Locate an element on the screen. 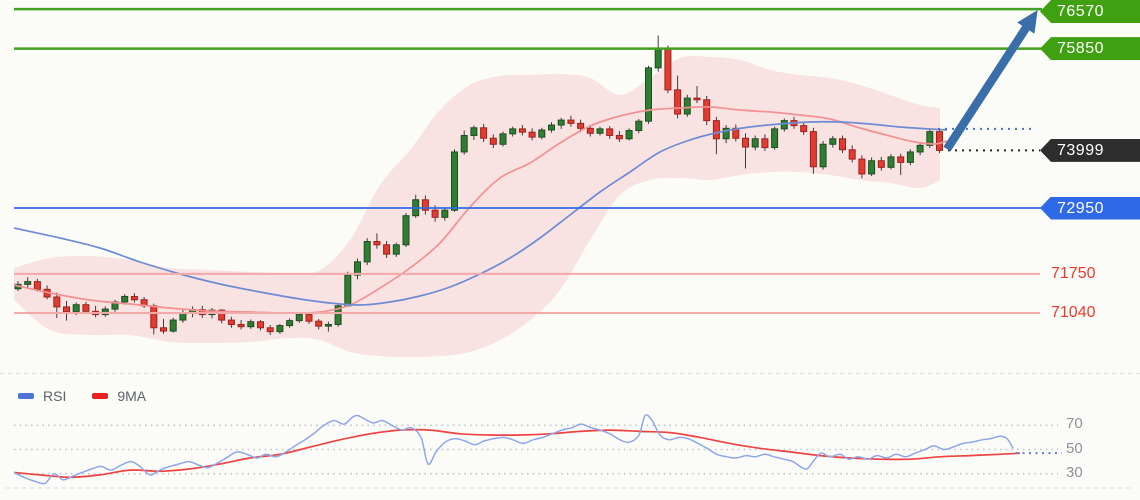  rsi-legend-label: RSI is located at coordinates (55, 396).